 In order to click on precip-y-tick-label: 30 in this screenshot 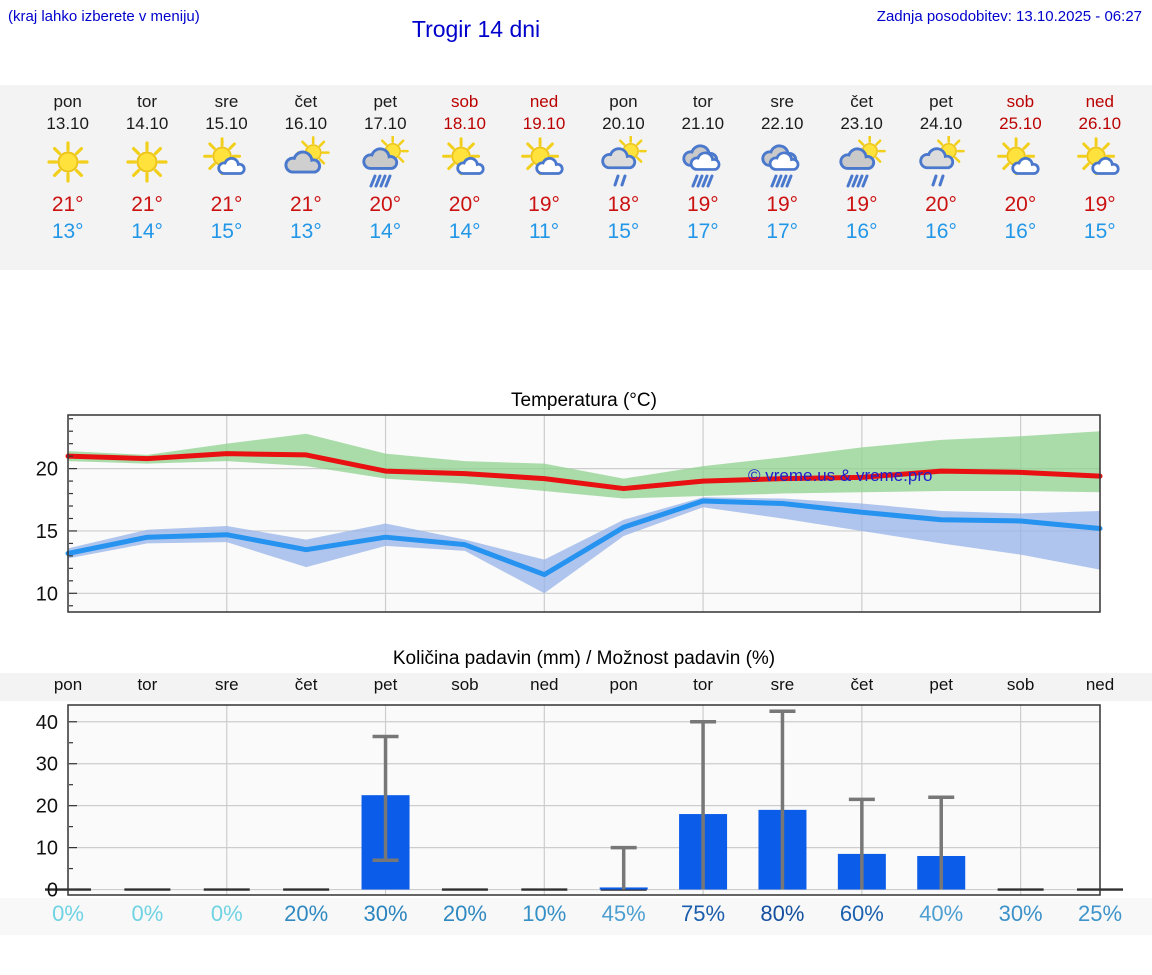, I will do `click(47, 765)`.